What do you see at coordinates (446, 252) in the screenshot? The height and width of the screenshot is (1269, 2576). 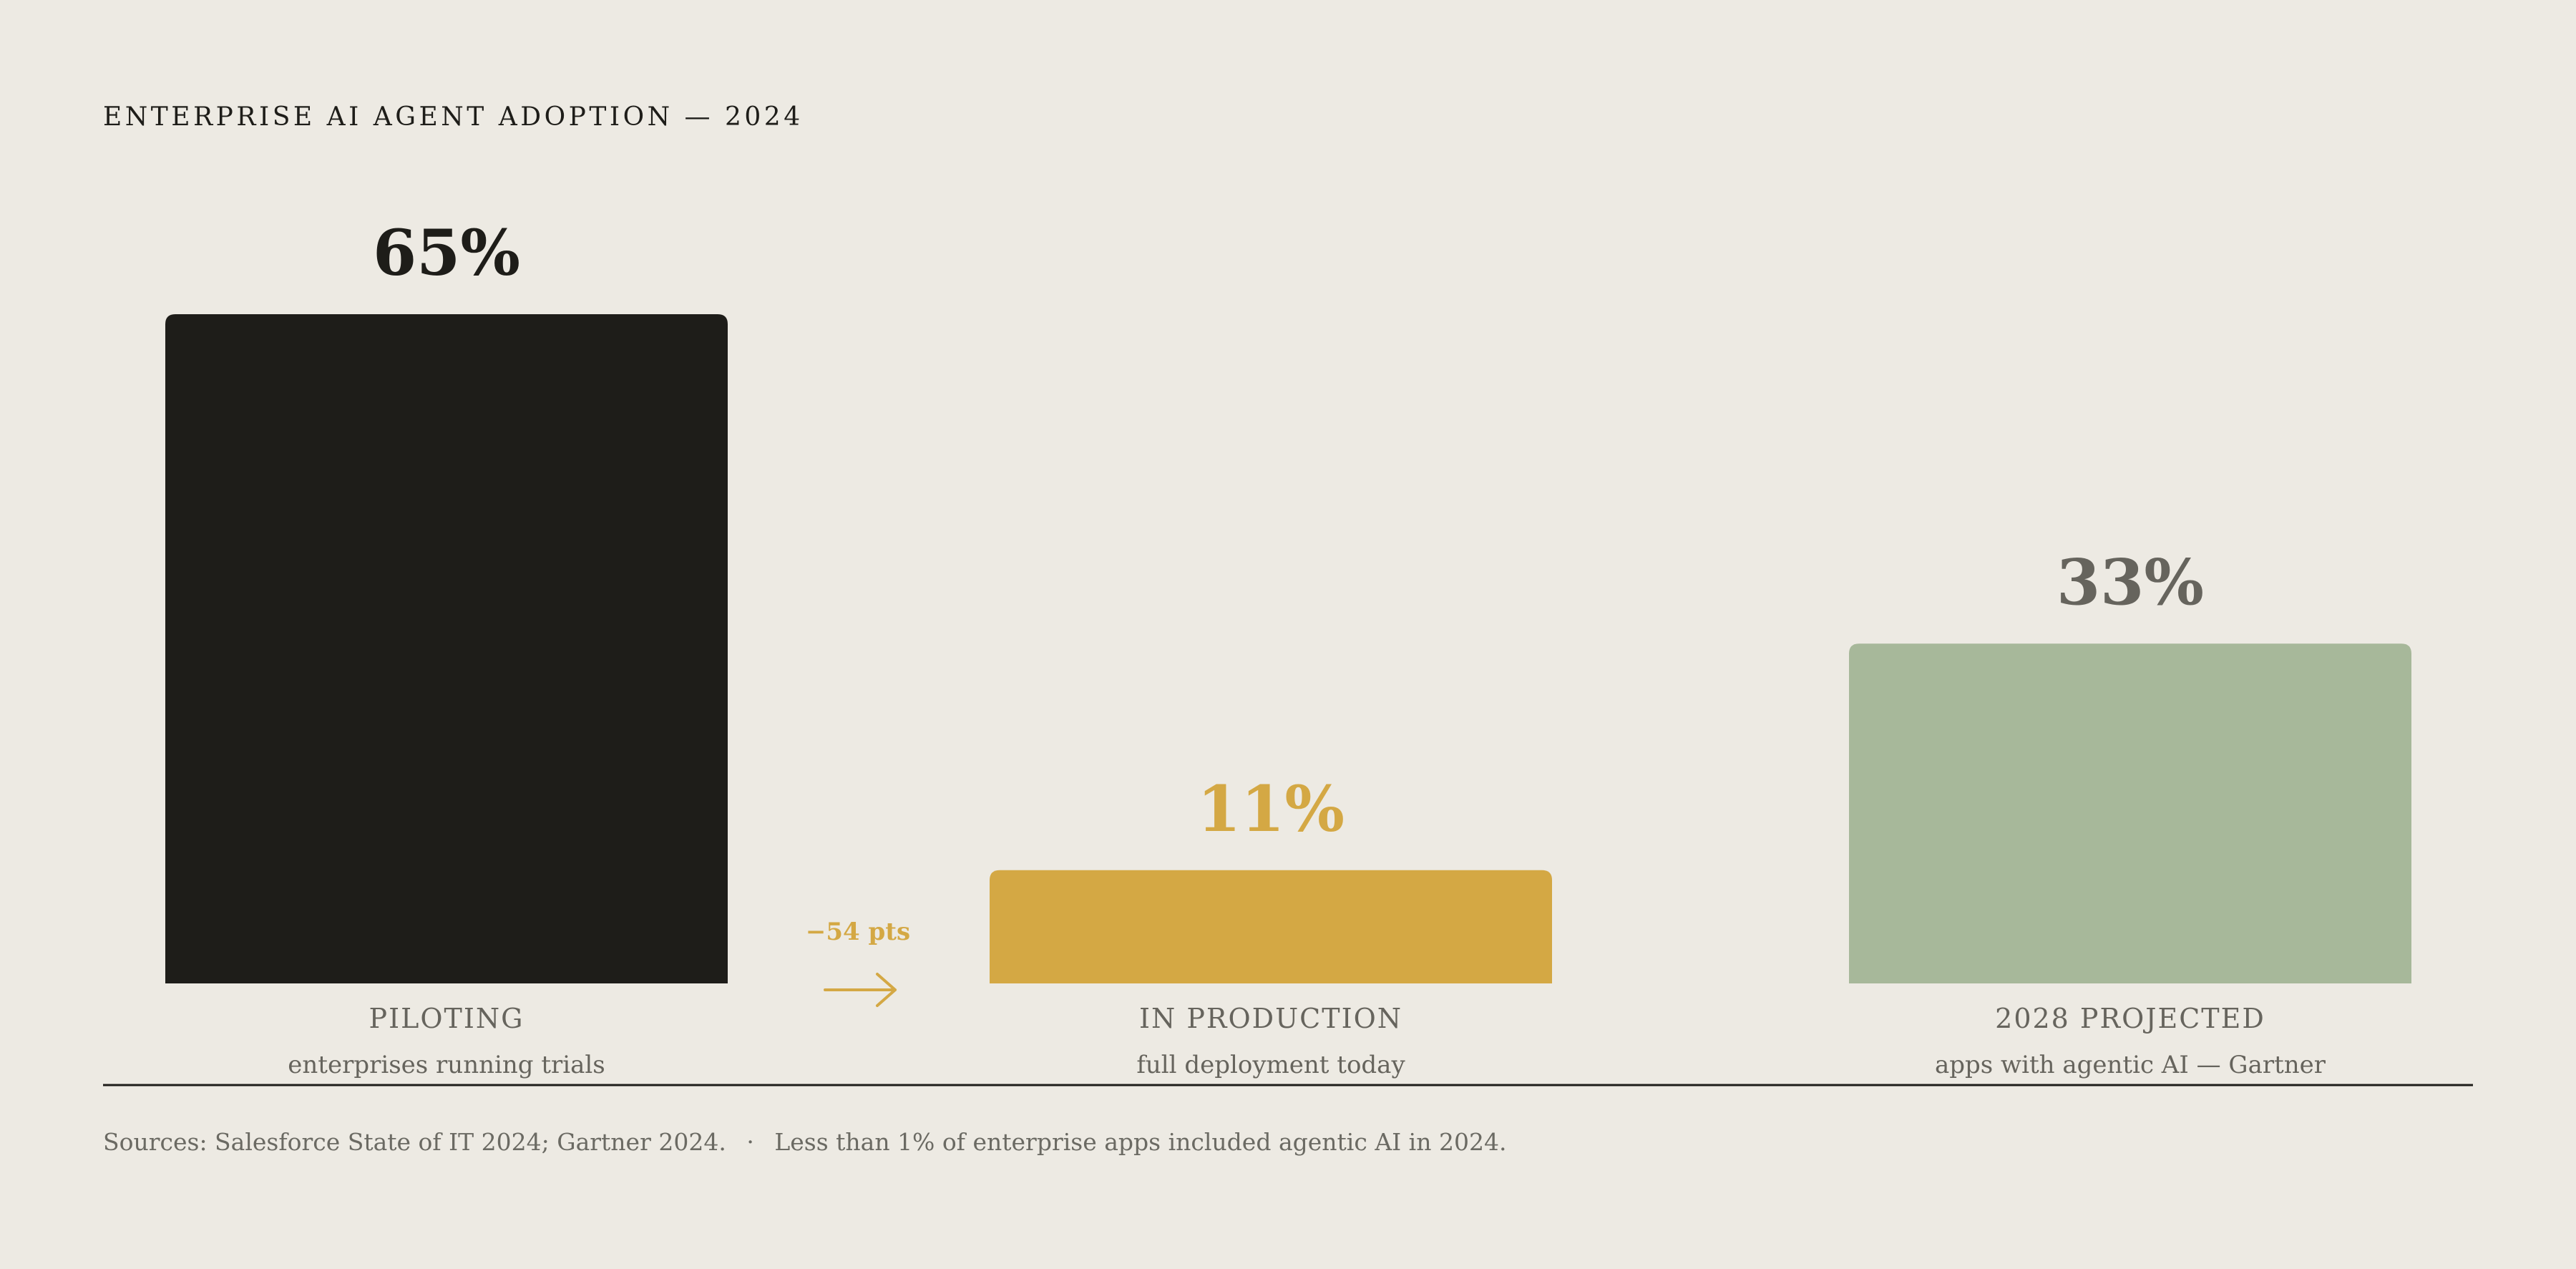 I see `value-label-piloting: 65%` at bounding box center [446, 252].